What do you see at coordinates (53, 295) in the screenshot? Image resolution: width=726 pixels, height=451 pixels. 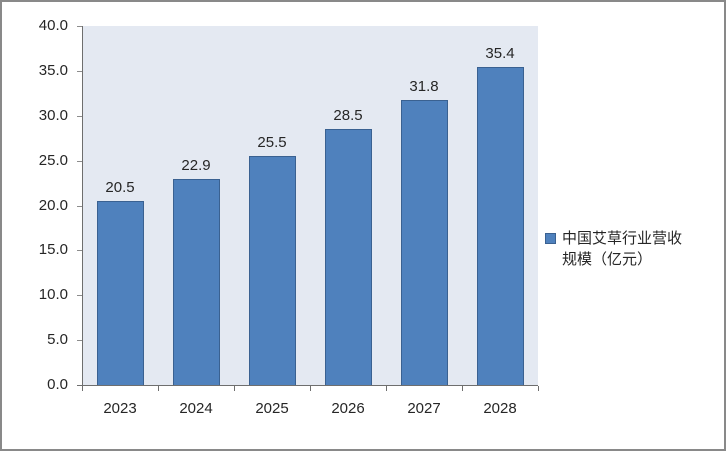 I see `y-tick-label: 10.0` at bounding box center [53, 295].